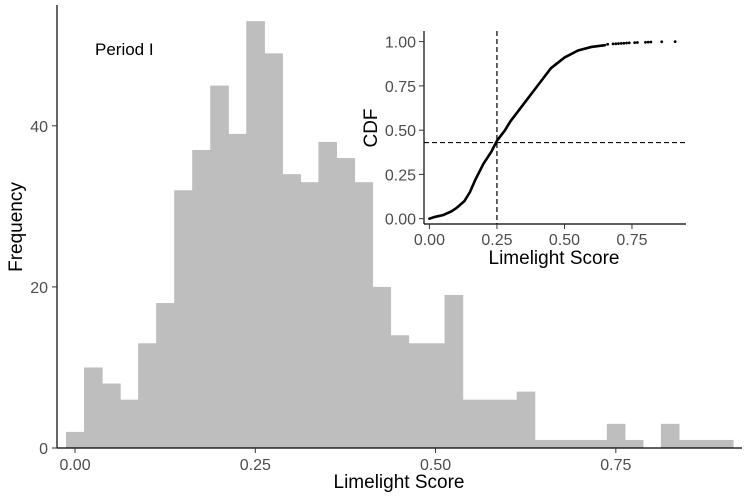 The image size is (747, 498). What do you see at coordinates (517, 131) in the screenshot?
I see `cdf-line` at bounding box center [517, 131].